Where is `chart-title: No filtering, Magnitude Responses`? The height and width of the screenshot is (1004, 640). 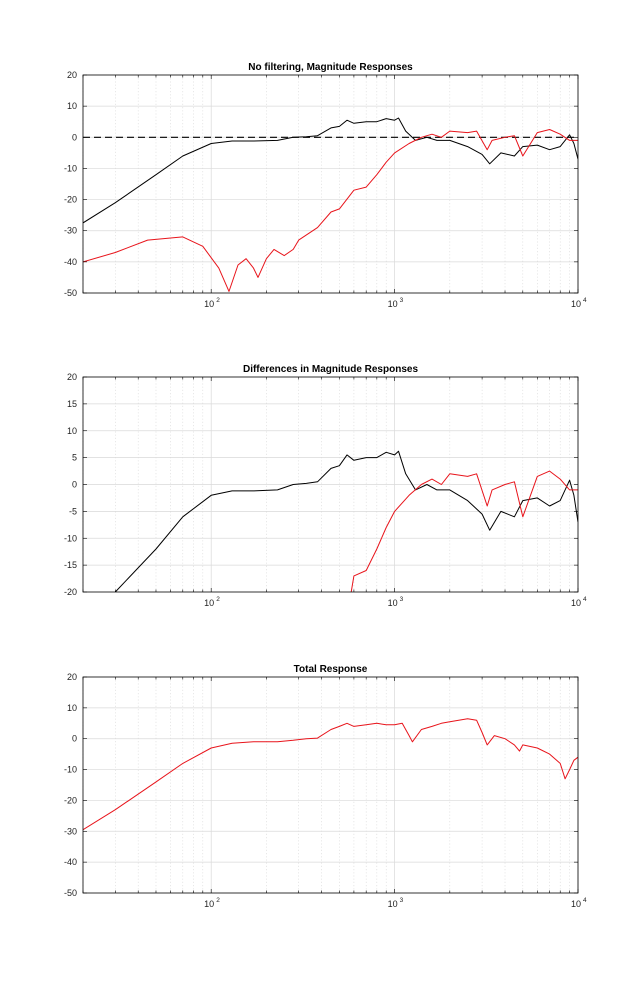 chart-title: No filtering, Magnitude Responses is located at coordinates (330, 67).